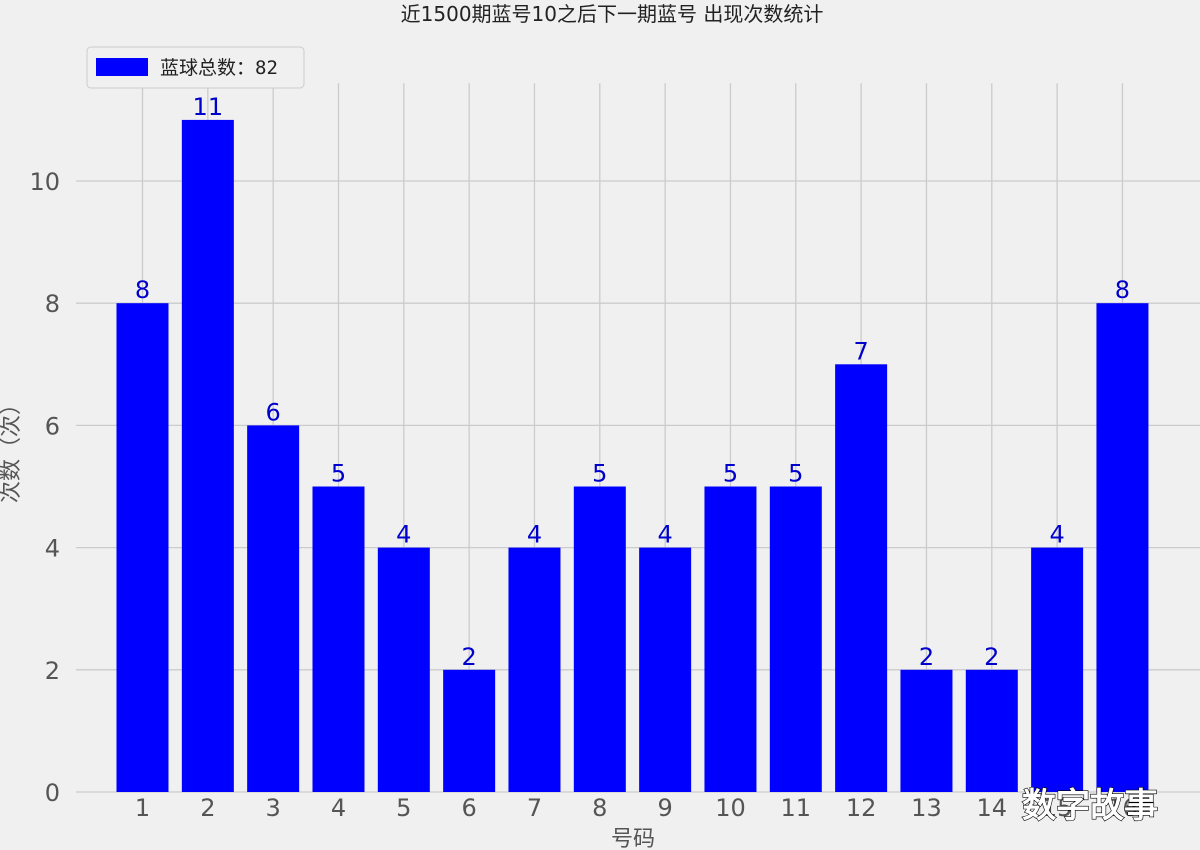 The image size is (1200, 850). Describe the element at coordinates (1122, 808) in the screenshot. I see `x-tick-label-16: 16` at that location.